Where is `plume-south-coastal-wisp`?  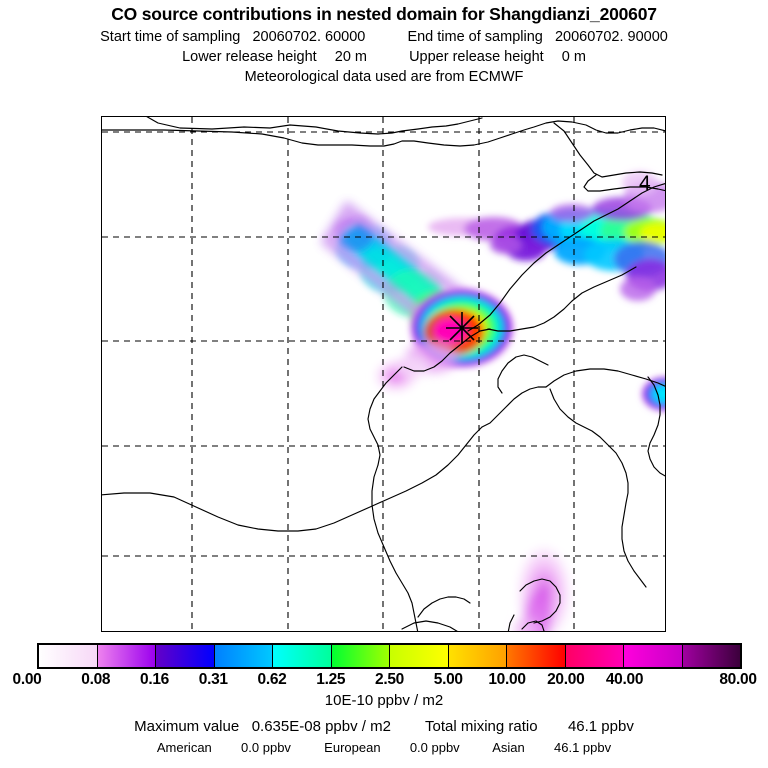
plume-south-coastal-wisp is located at coordinates (542, 589).